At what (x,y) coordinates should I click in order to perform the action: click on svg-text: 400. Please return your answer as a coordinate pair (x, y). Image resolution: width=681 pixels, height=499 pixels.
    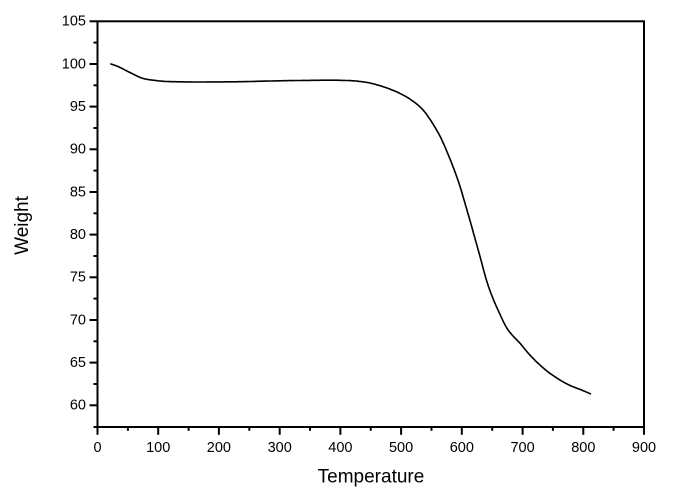
    Looking at the image, I should click on (340, 448).